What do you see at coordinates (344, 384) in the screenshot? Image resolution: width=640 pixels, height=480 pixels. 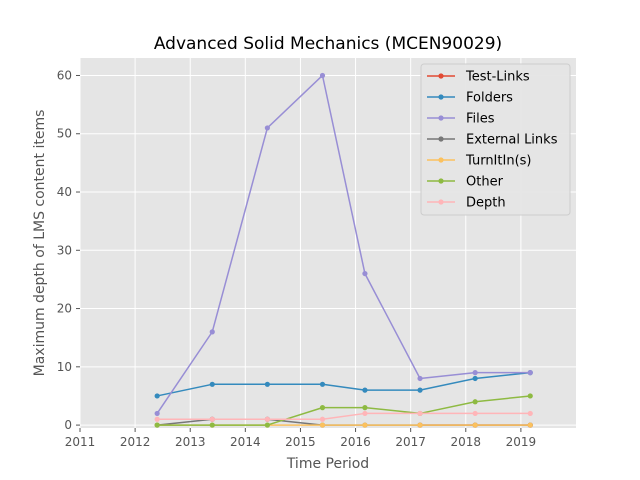 I see `series-line-folders` at bounding box center [344, 384].